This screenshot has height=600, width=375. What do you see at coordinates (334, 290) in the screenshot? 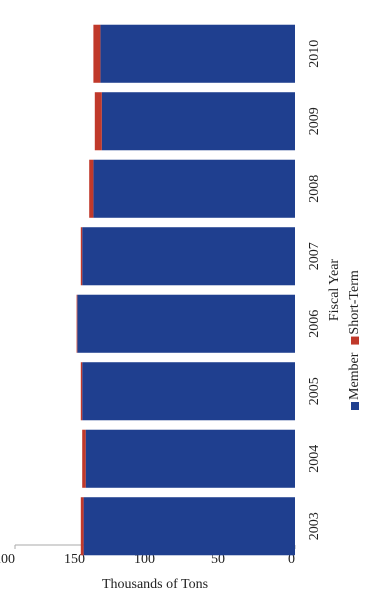
I see `x-axis-title: Fiscal Year` at bounding box center [334, 290].